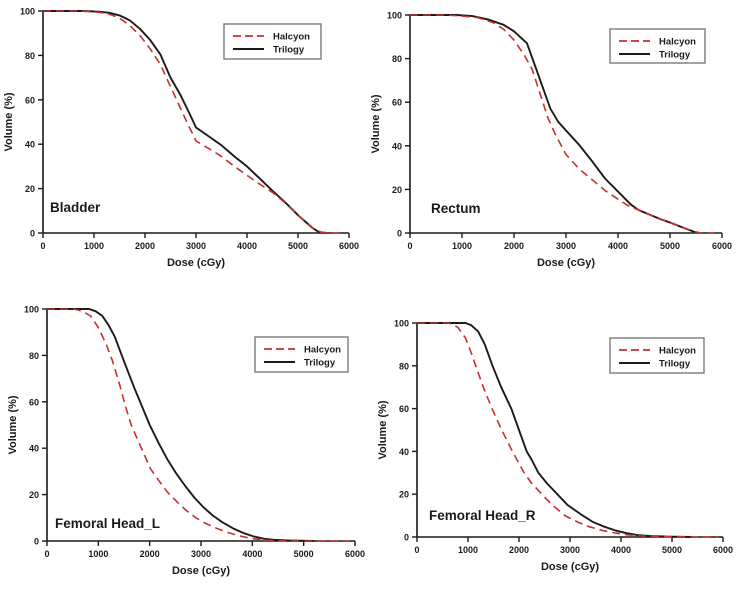 This screenshot has height=589, width=737. What do you see at coordinates (107, 523) in the screenshot?
I see `panel-label: Femoral Head_L` at bounding box center [107, 523].